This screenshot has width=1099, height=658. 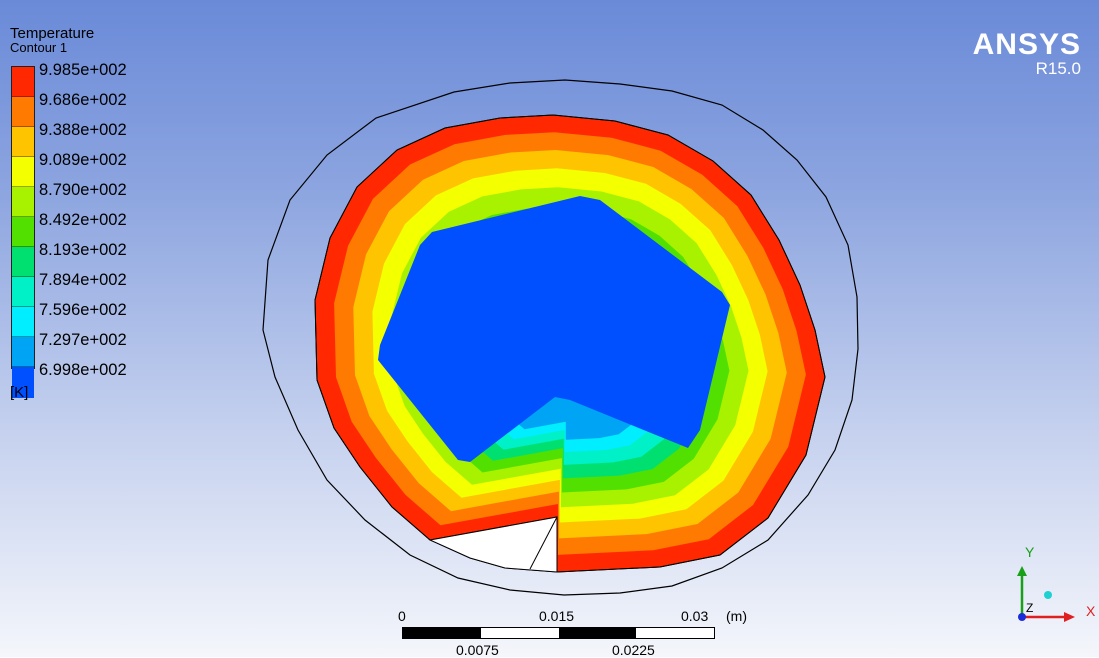 What do you see at coordinates (52, 33) in the screenshot?
I see `legend-title: Temperature` at bounding box center [52, 33].